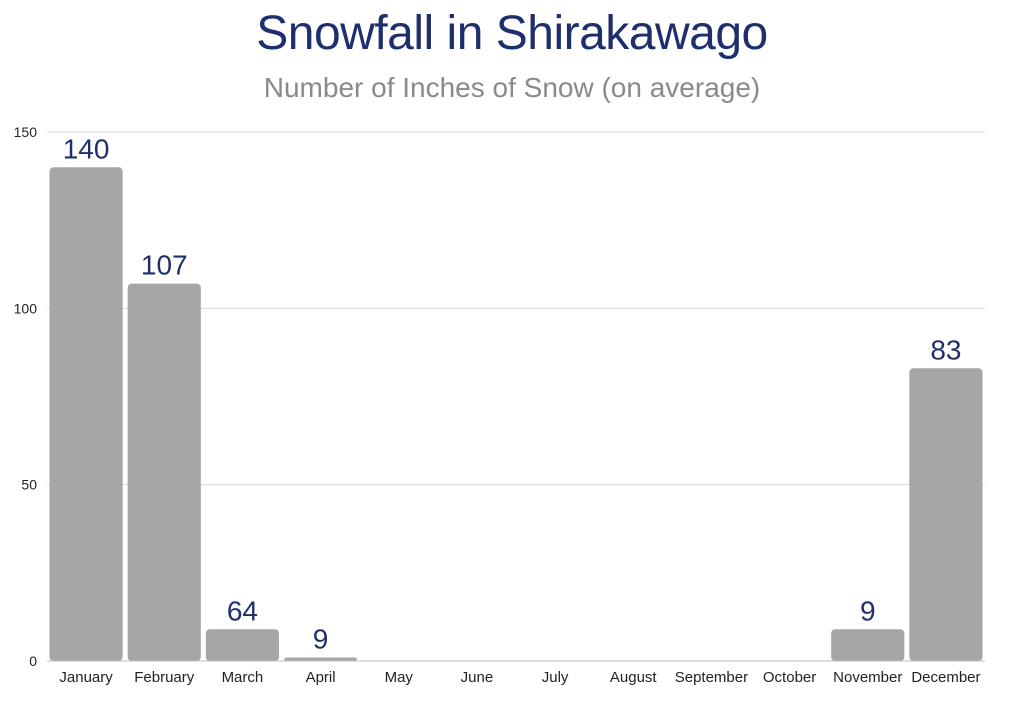 The width and height of the screenshot is (1024, 724). I want to click on bar-march, so click(242, 645).